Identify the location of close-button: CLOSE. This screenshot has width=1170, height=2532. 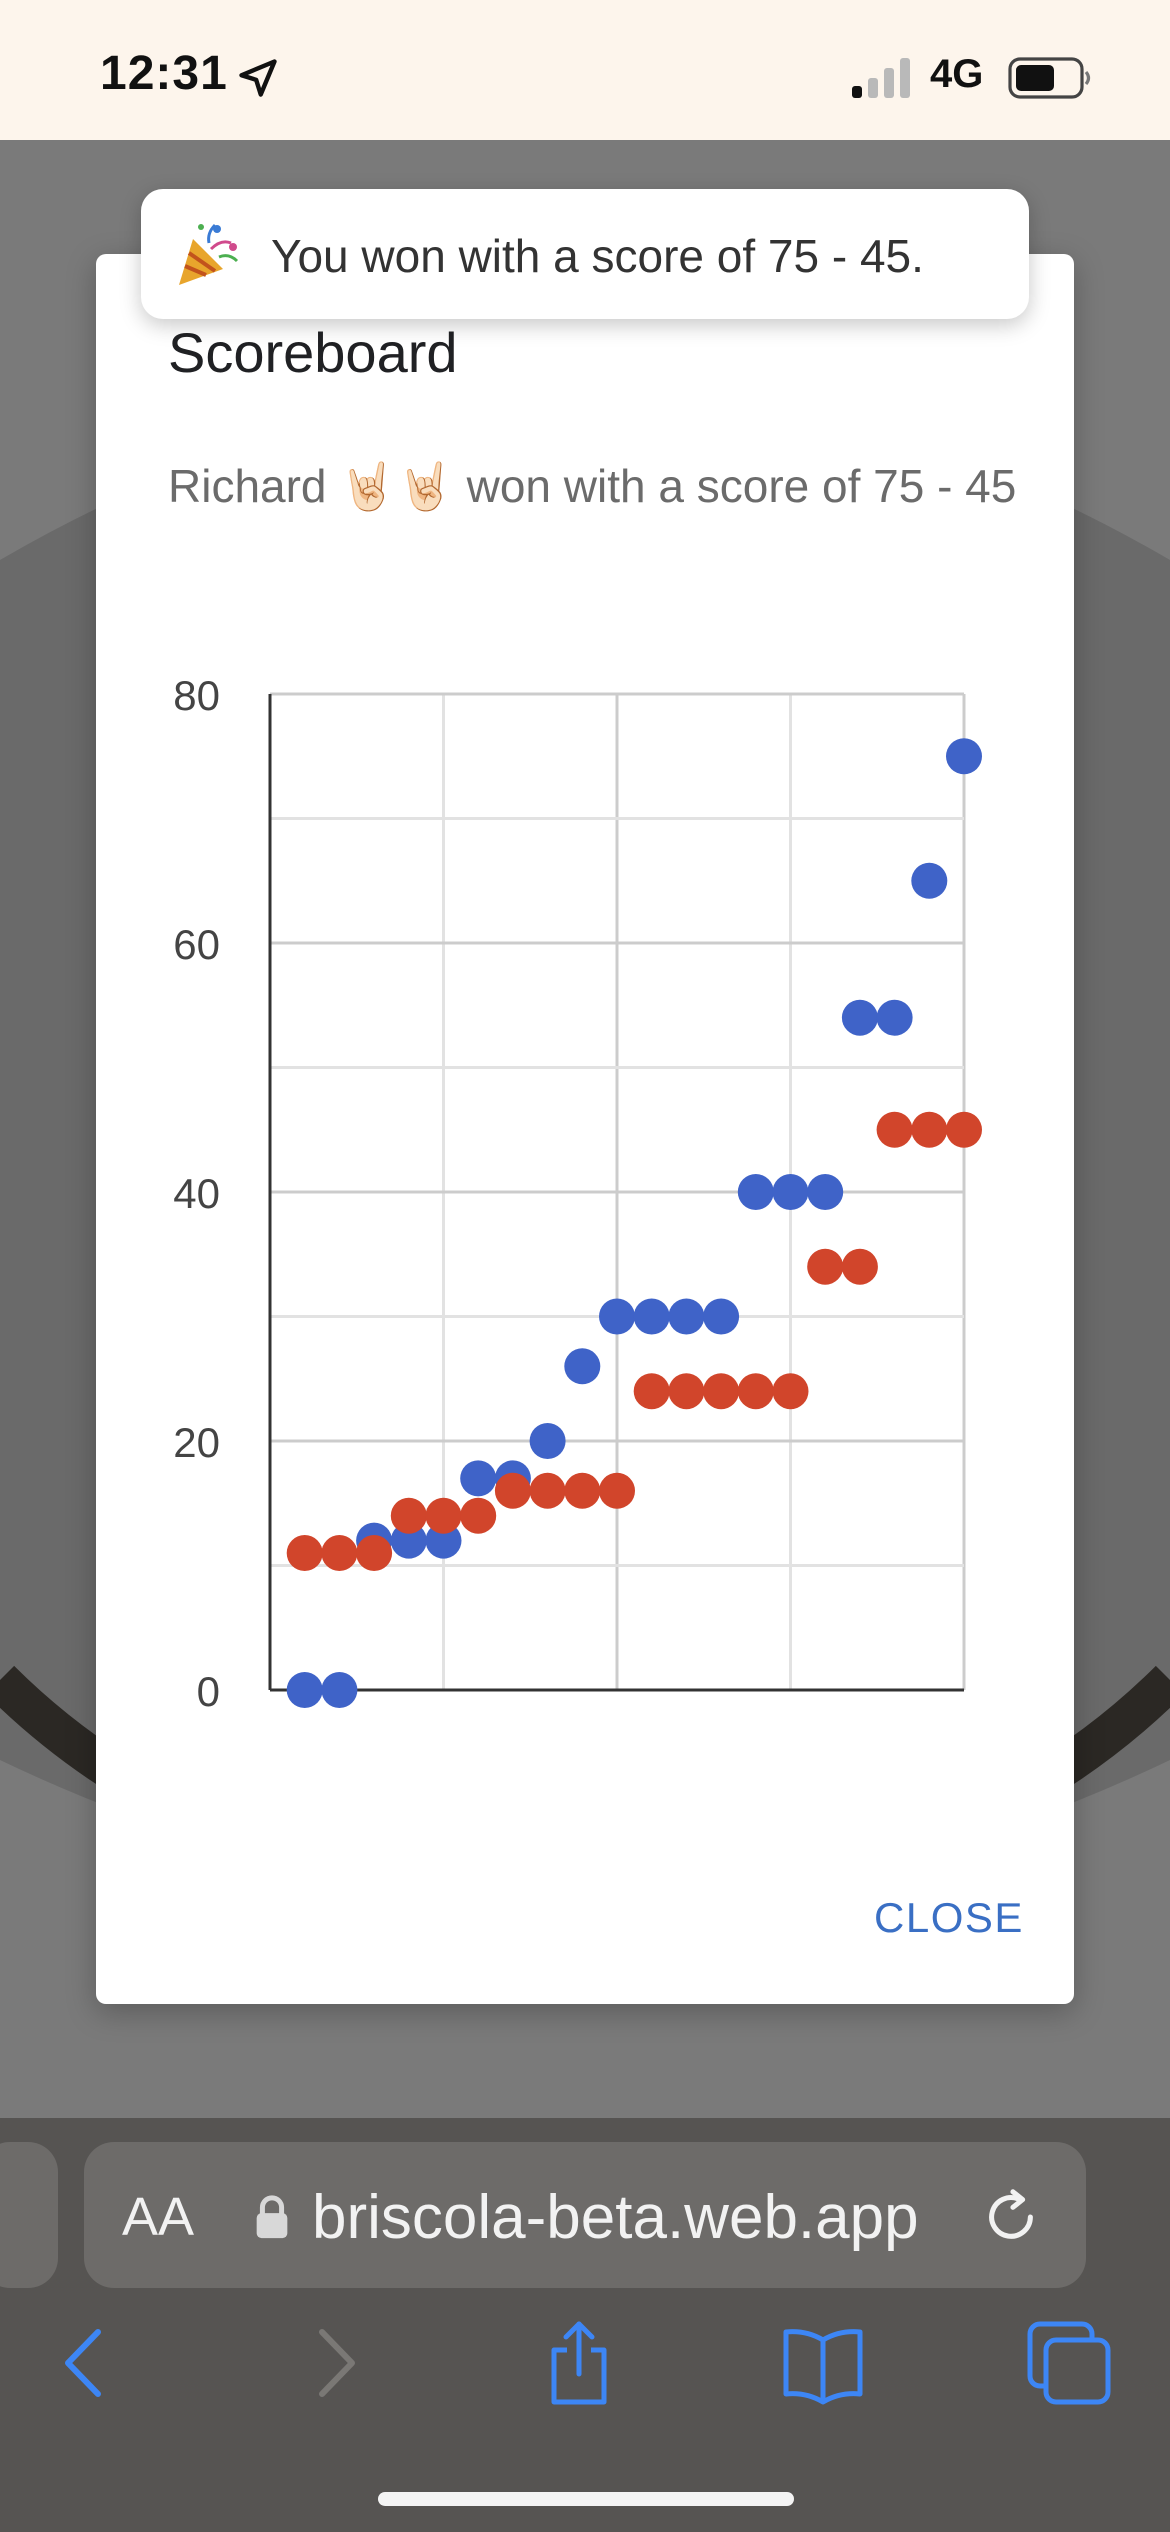
(949, 1917).